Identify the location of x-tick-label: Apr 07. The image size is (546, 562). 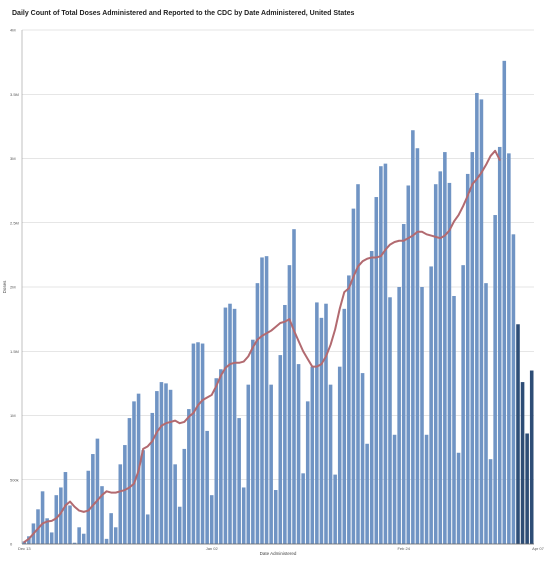
(538, 548).